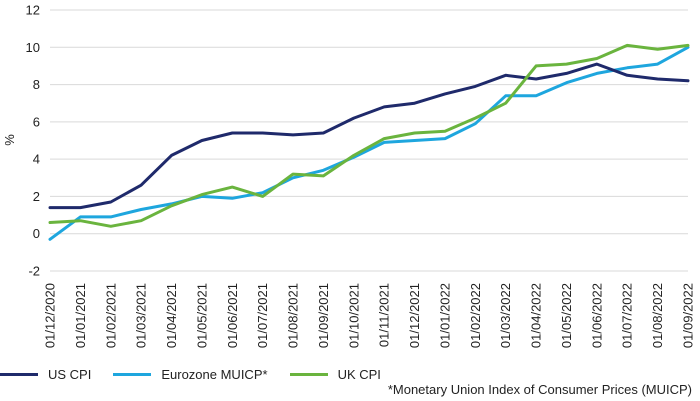 The image size is (700, 401). What do you see at coordinates (536, 315) in the screenshot?
I see `x-tick-label: 01/04/2022` at bounding box center [536, 315].